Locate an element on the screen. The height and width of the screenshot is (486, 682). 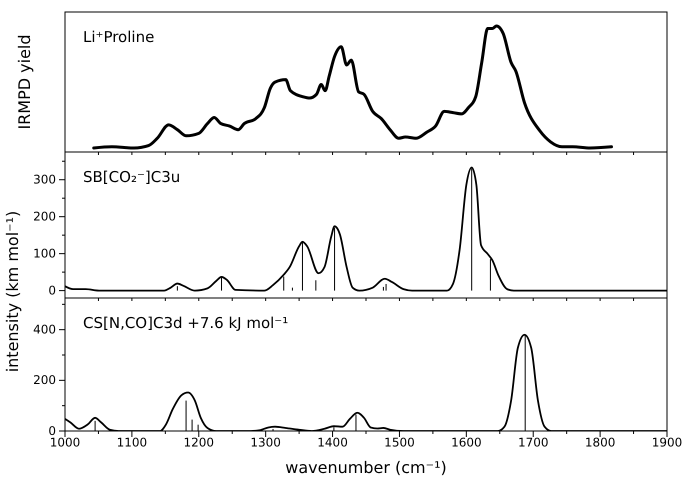
x-tick-label: 1000 is located at coordinates (65, 443).